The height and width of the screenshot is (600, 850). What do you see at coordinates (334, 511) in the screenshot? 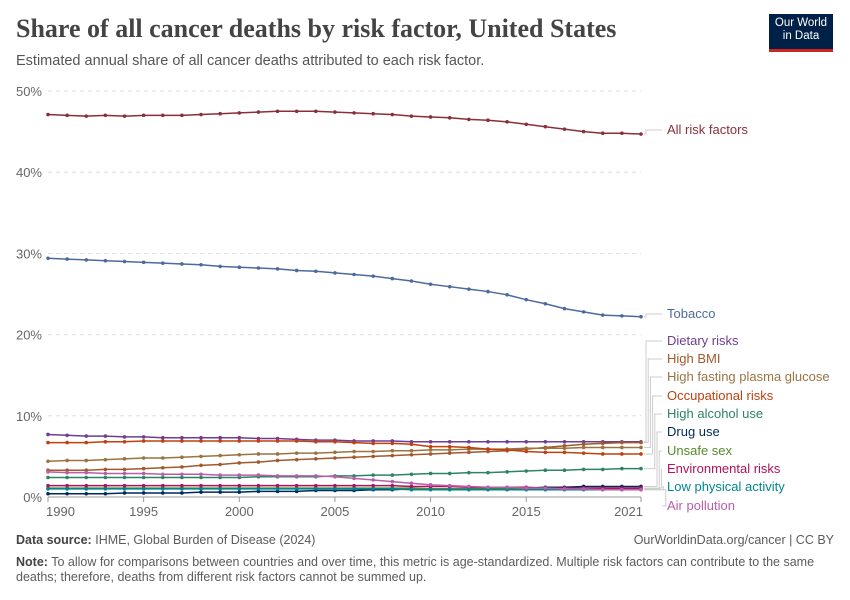
I see `x-tick-label: 2005` at bounding box center [334, 511].